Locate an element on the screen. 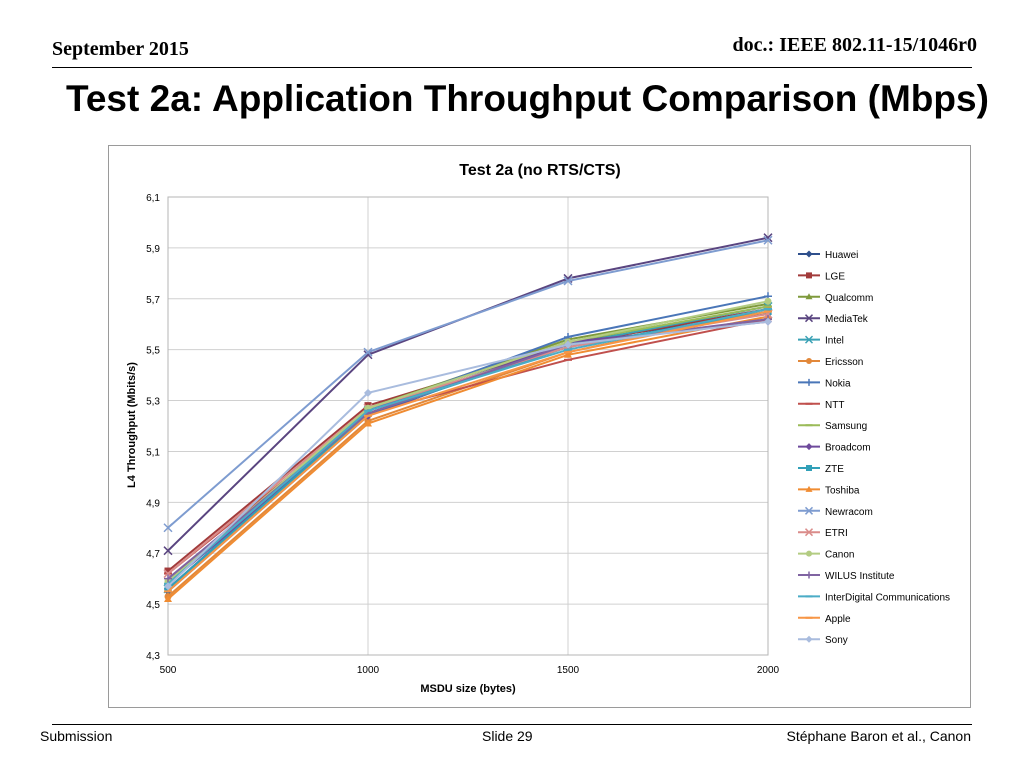 Image resolution: width=1024 pixels, height=768 pixels. legend-label: Huawei is located at coordinates (841, 255).